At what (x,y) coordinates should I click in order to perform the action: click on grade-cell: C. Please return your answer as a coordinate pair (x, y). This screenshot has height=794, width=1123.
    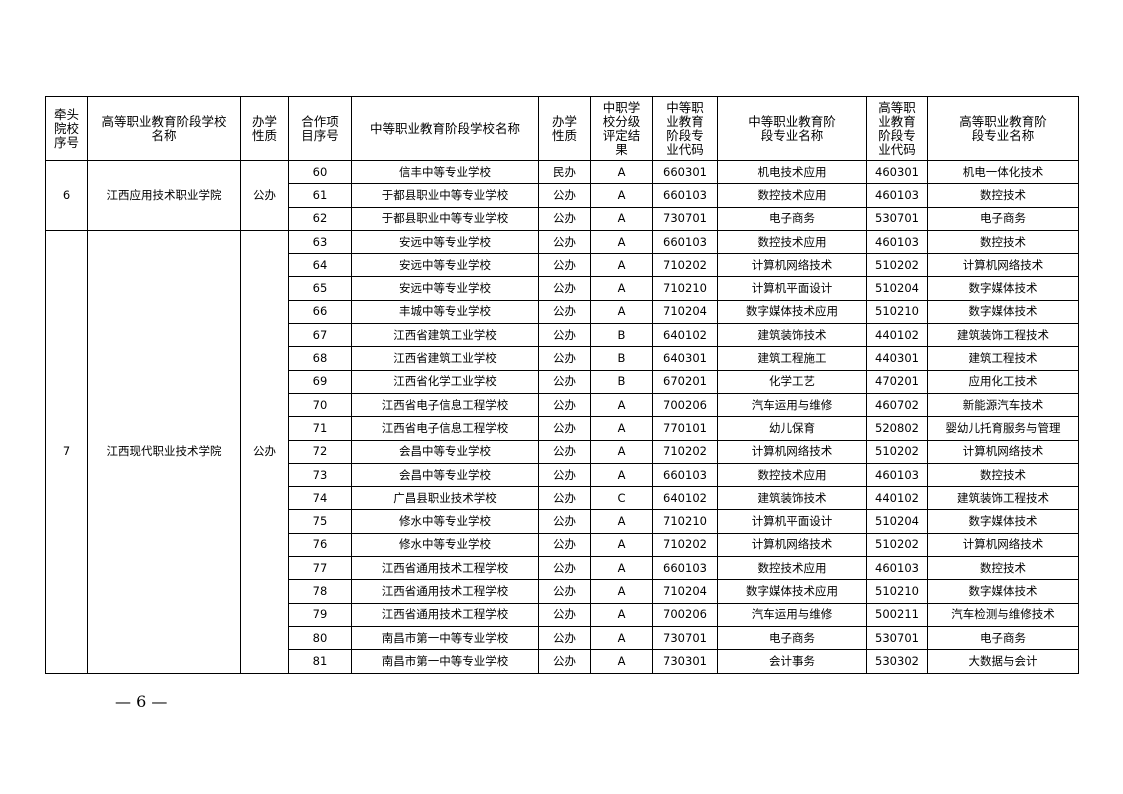
    Looking at the image, I should click on (621, 498).